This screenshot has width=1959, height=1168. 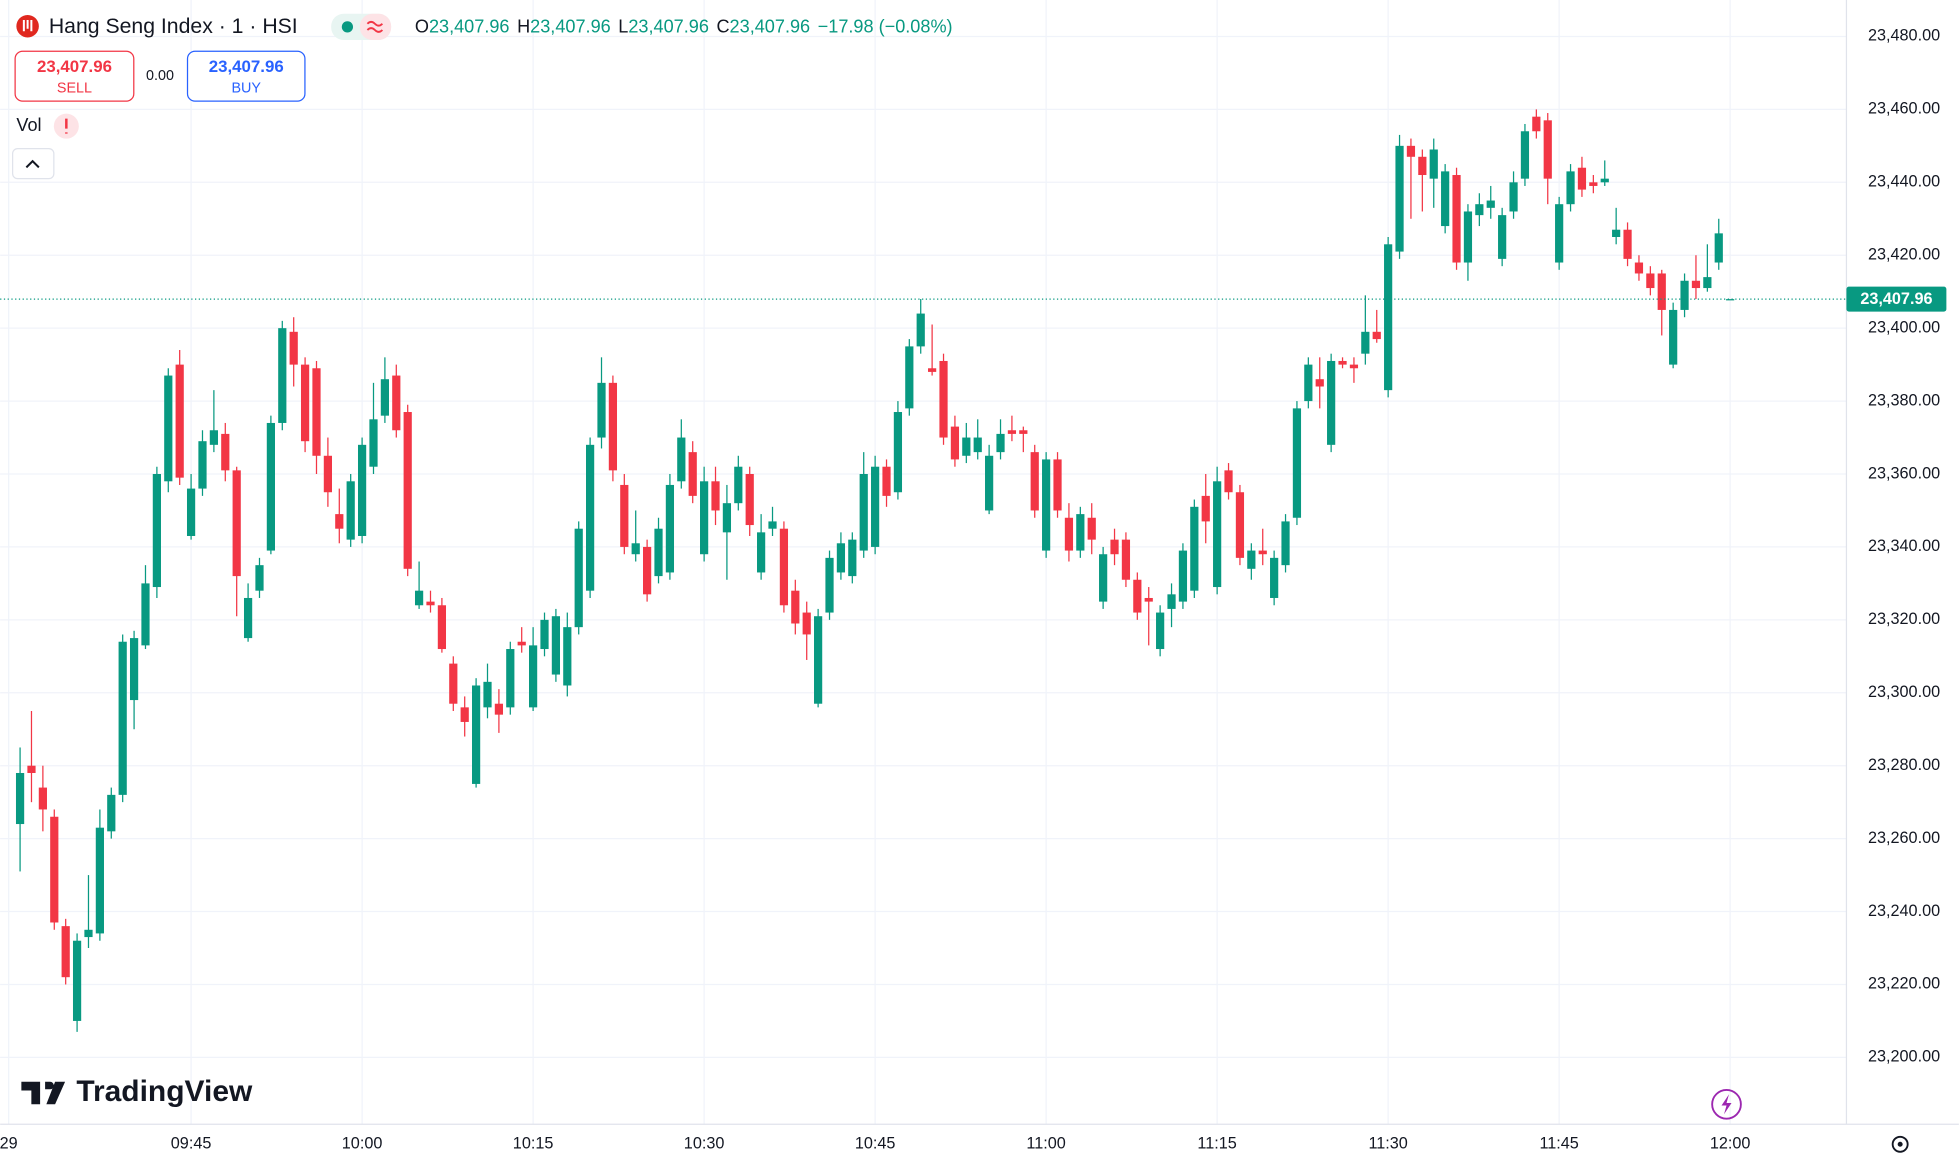 What do you see at coordinates (1900, 1144) in the screenshot?
I see `settings-icon` at bounding box center [1900, 1144].